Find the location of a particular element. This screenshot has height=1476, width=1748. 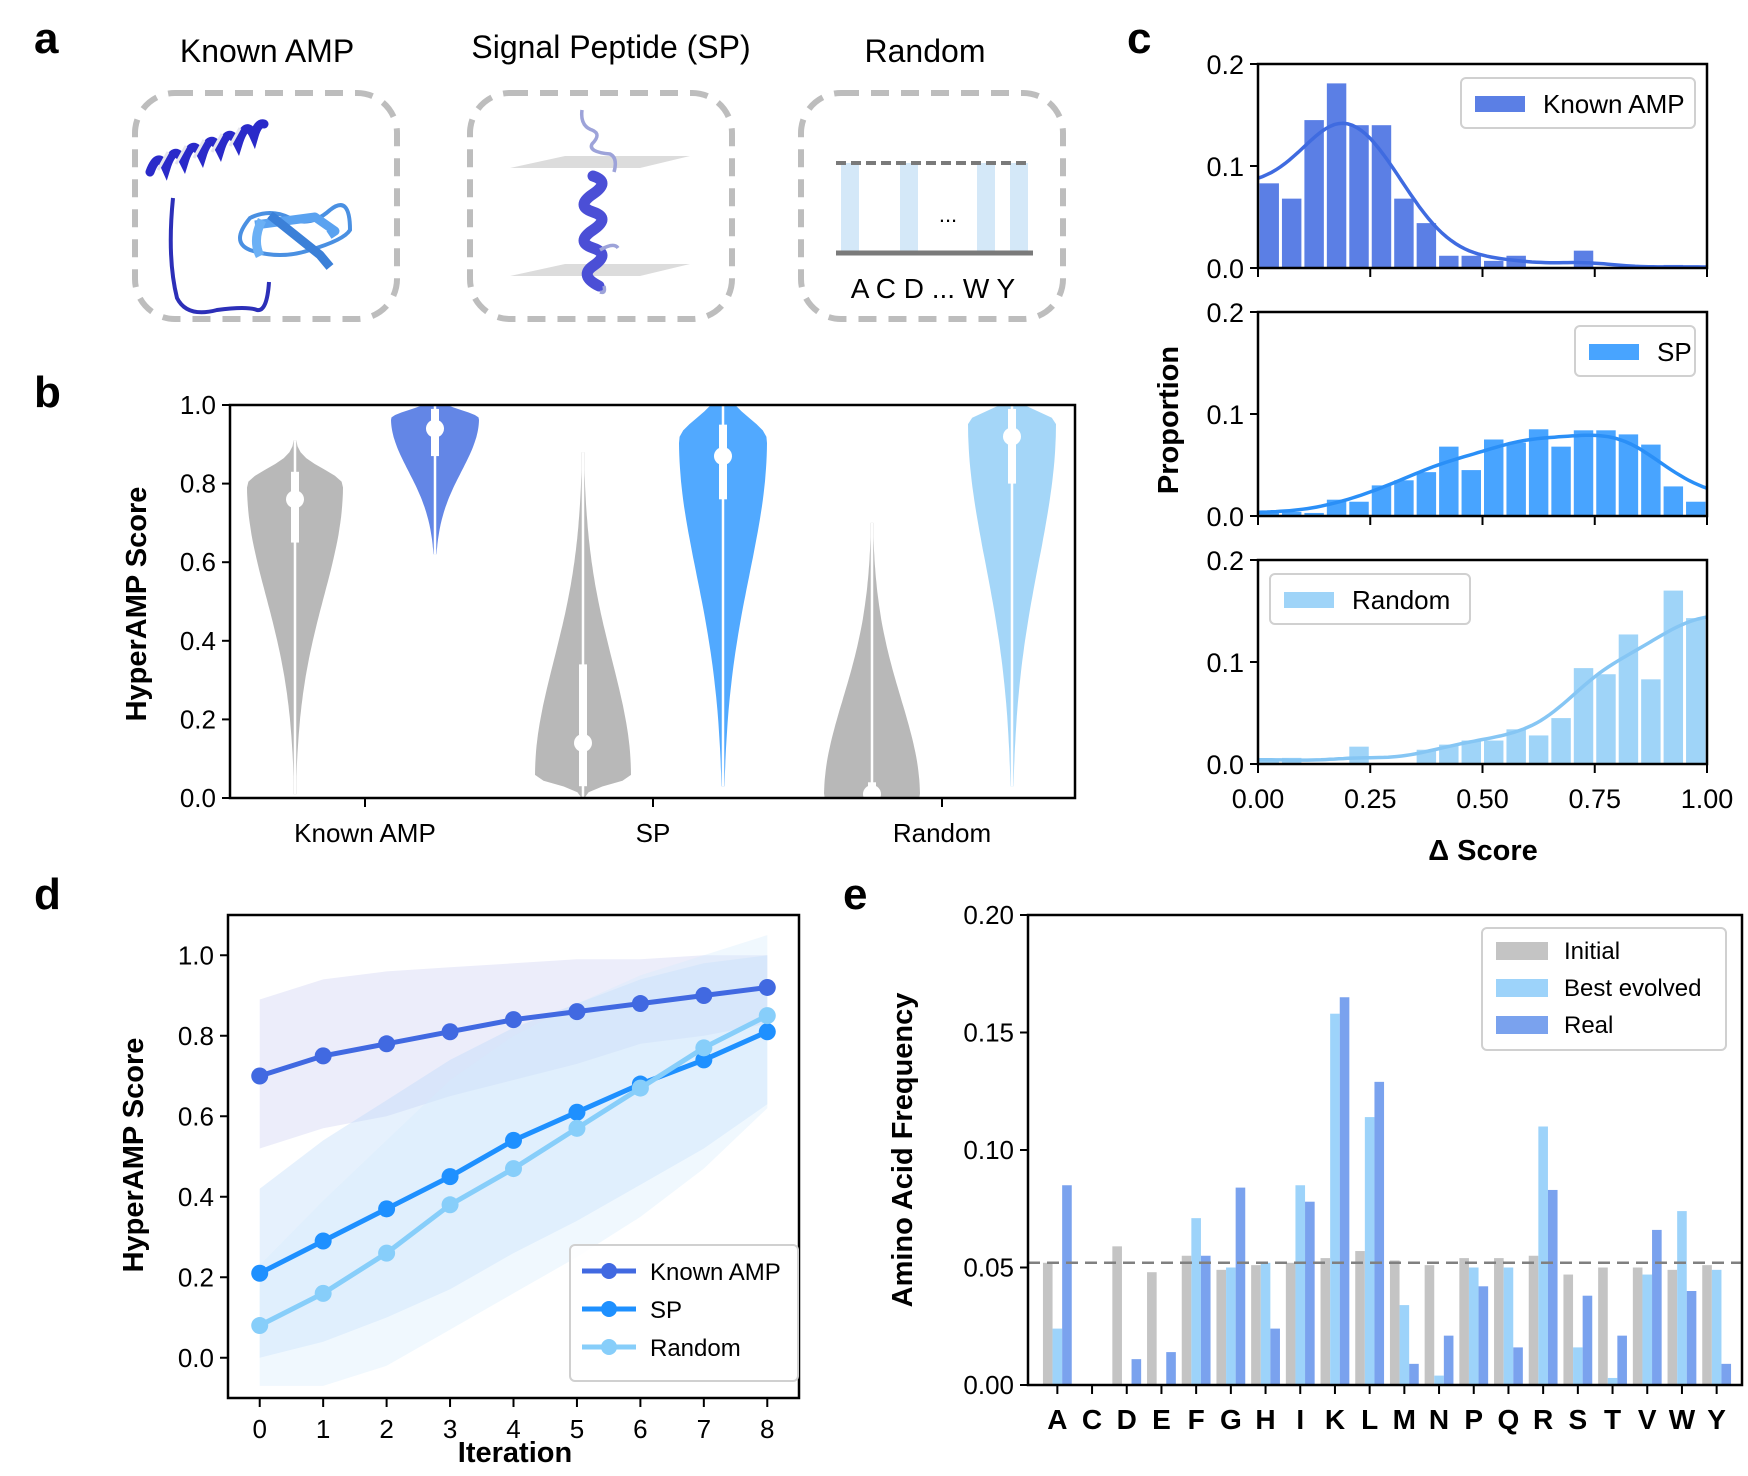

e-x-tick-label: N is located at coordinates (1439, 1419).